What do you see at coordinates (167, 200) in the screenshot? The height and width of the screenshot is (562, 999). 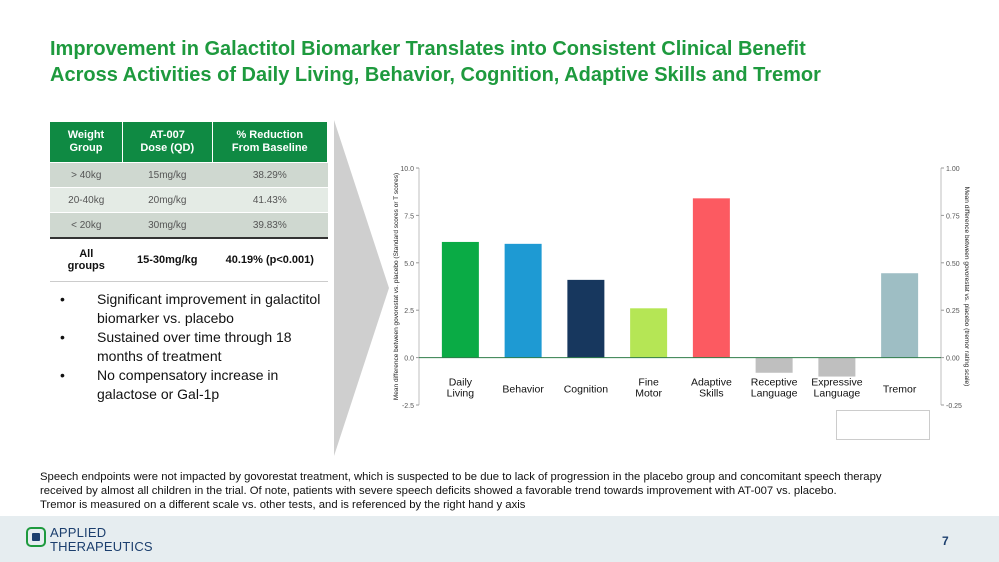 I see `cell-dose: 20mg/kg` at bounding box center [167, 200].